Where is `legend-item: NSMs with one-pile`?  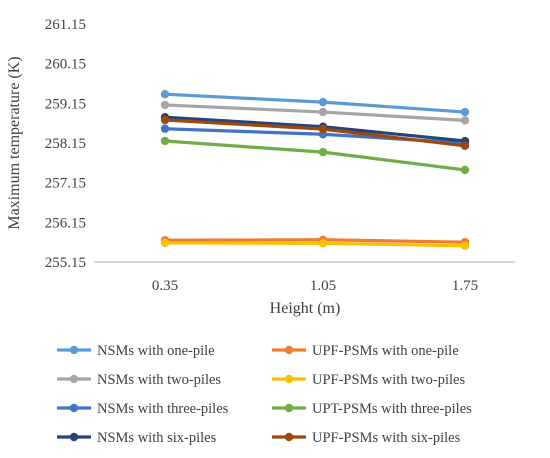 legend-item: NSMs with one-pile is located at coordinates (136, 351).